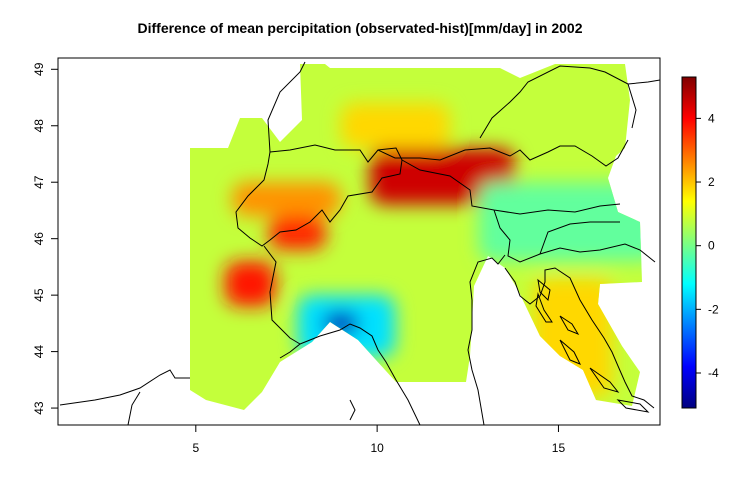 This screenshot has width=750, height=500. Describe the element at coordinates (352, 410) in the screenshot. I see `corsica-tip` at that location.